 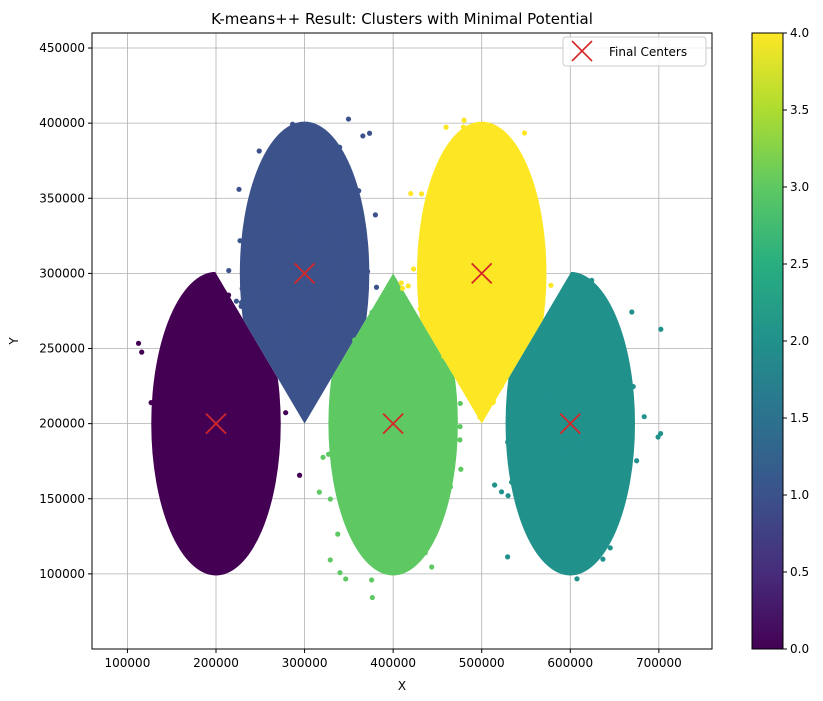 I want to click on legend: Final Centers, so click(x=634, y=51).